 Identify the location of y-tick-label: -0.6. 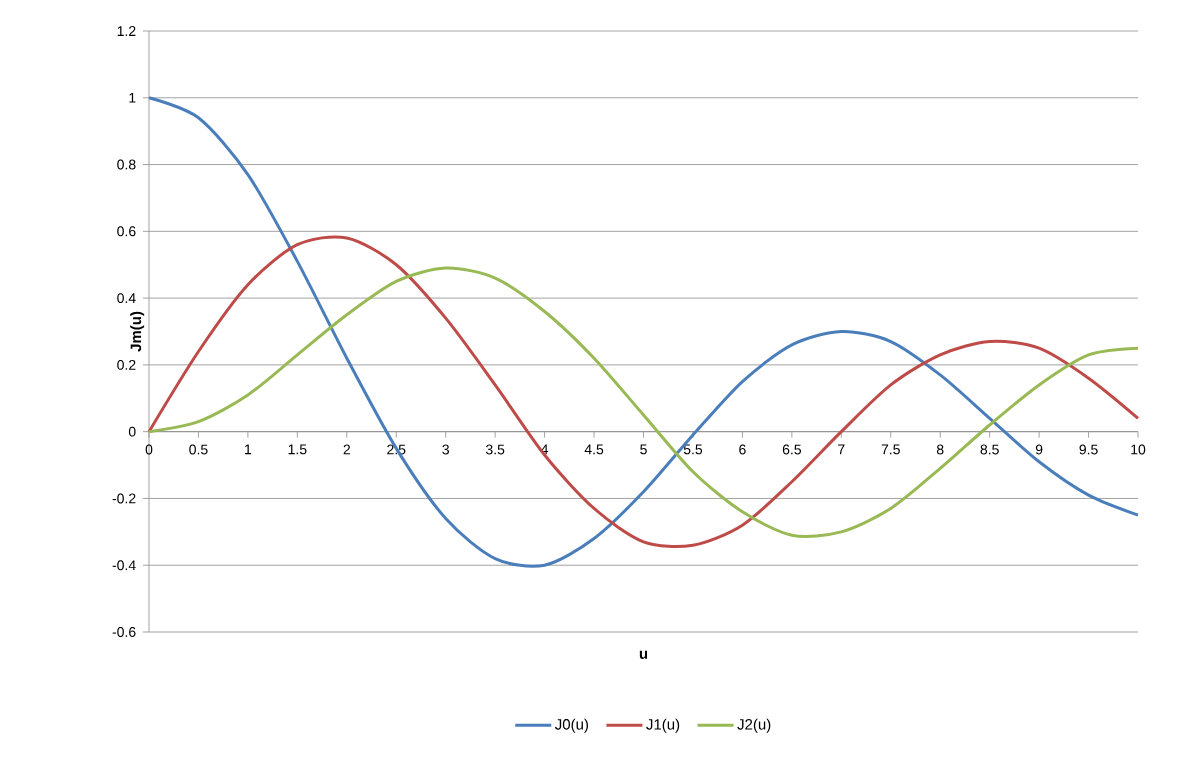
(124, 632).